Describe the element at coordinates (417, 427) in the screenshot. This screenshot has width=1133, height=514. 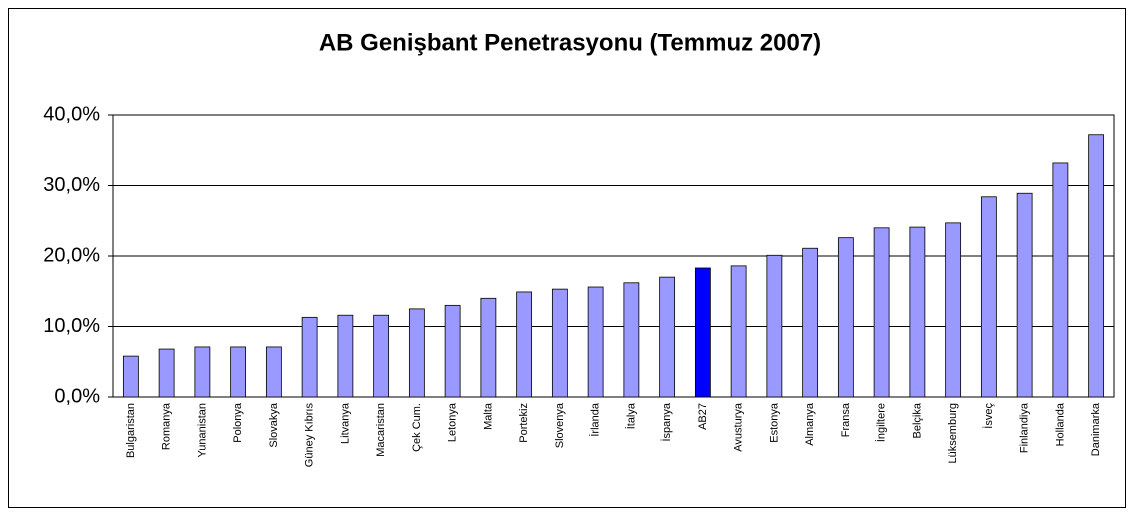
I see `x-tick-label: Çek Cum.` at that location.